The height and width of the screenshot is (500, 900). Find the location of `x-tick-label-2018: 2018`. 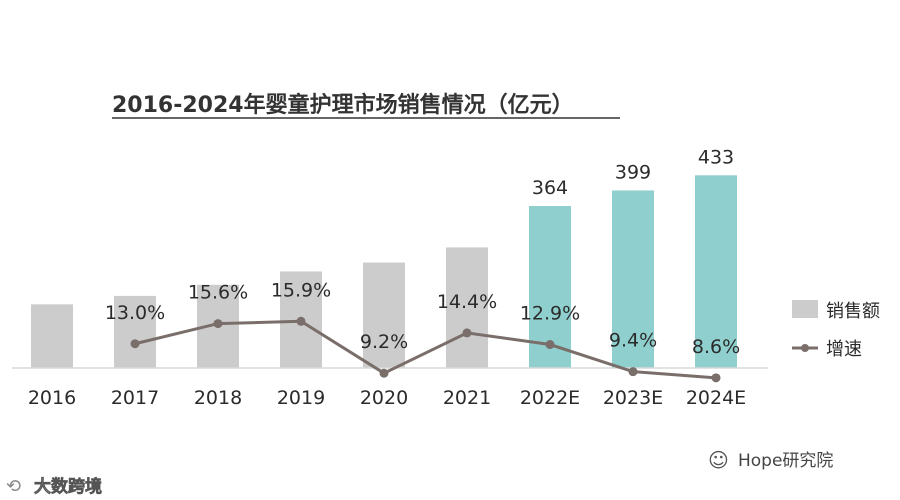

x-tick-label-2018: 2018 is located at coordinates (218, 398).